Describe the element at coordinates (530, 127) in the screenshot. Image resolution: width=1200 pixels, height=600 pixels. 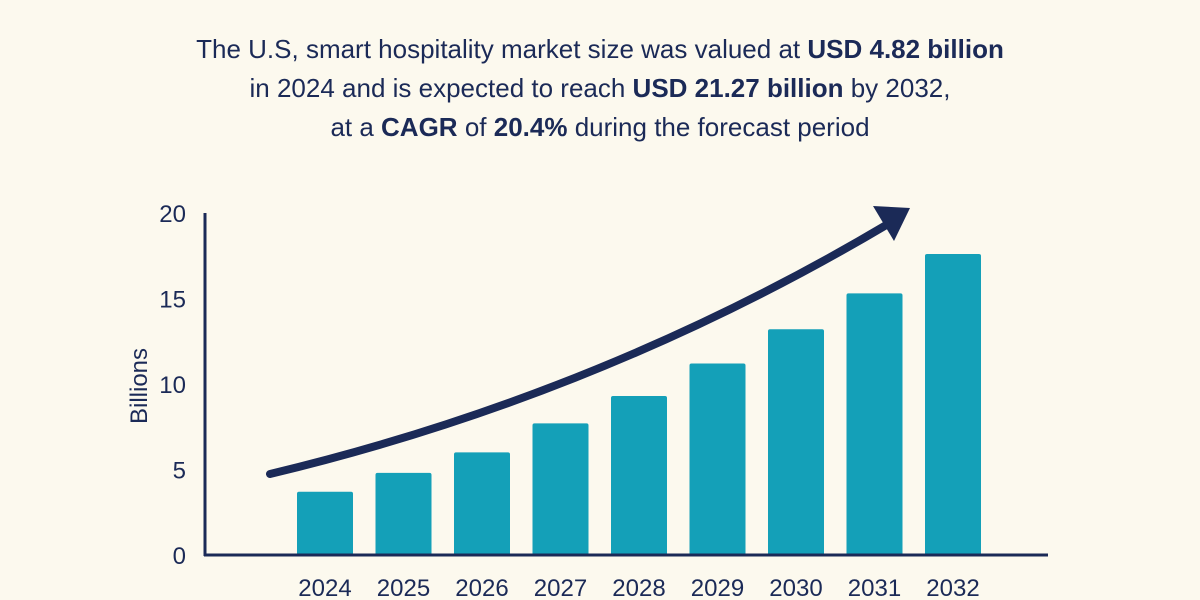
I see `headline-highlight: 20.4%` at that location.